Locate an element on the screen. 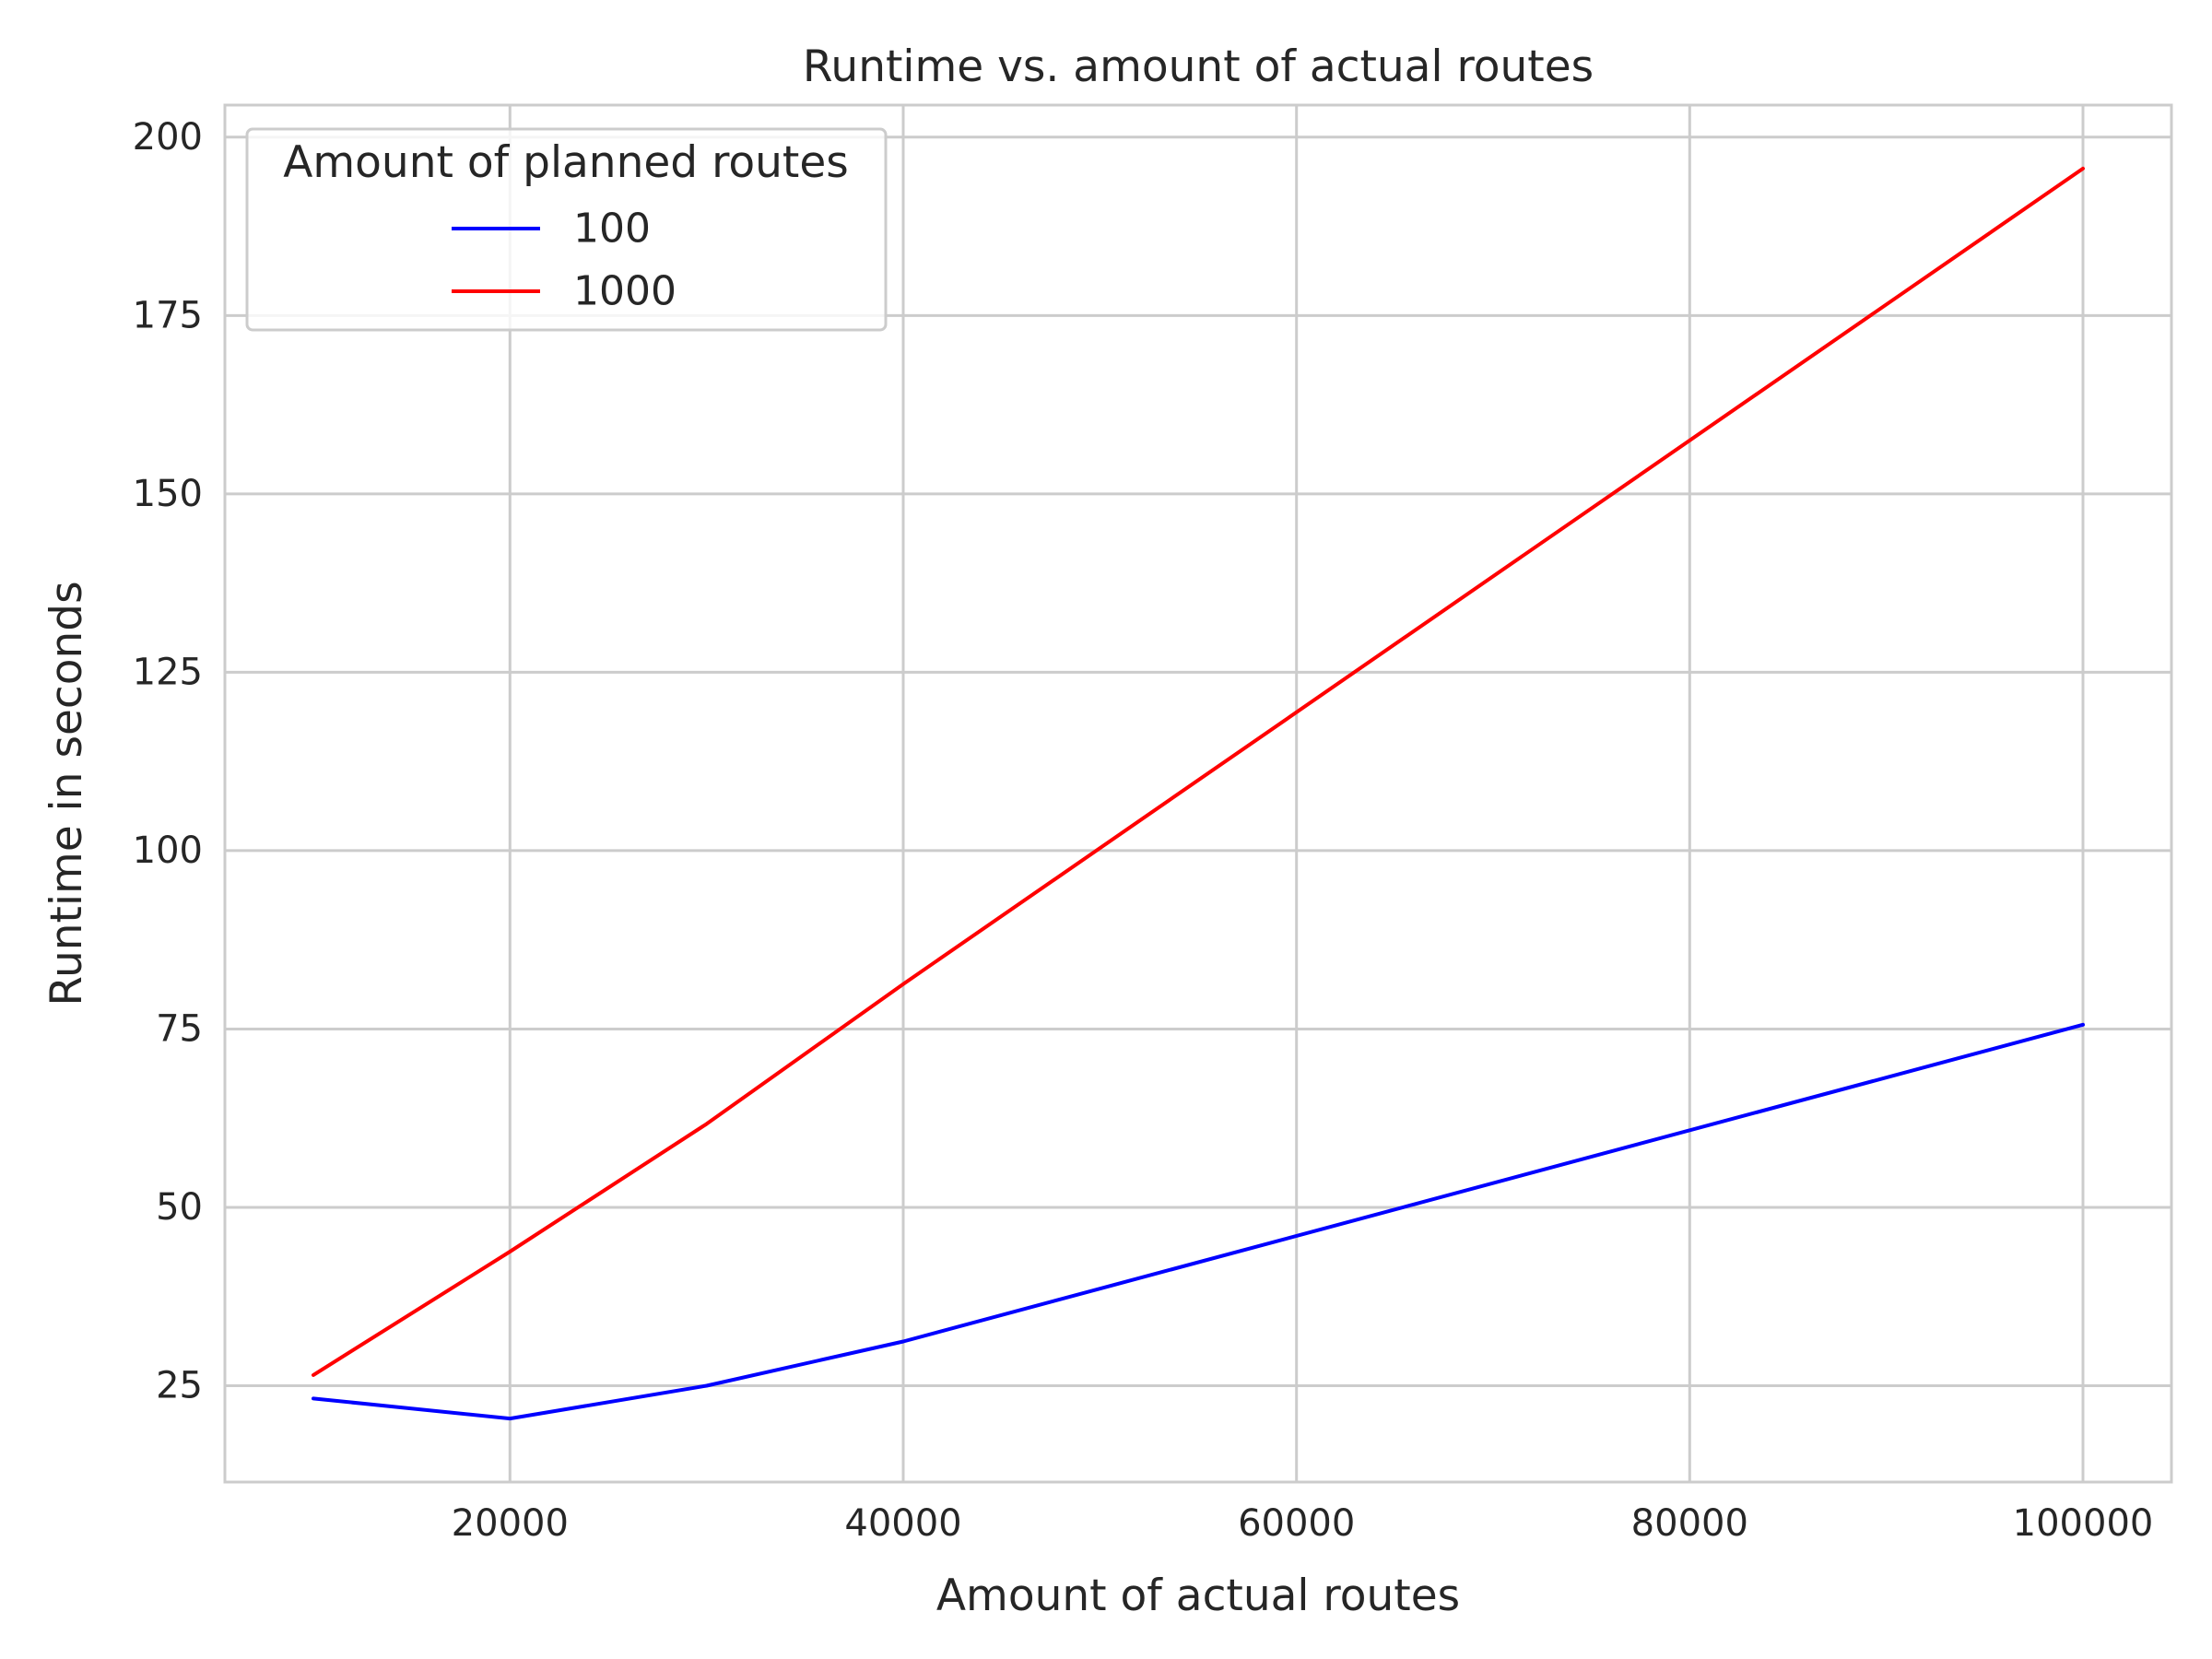  y-axis-ticks: 25 50 75 100 125 150 175 200 is located at coordinates (168, 761).